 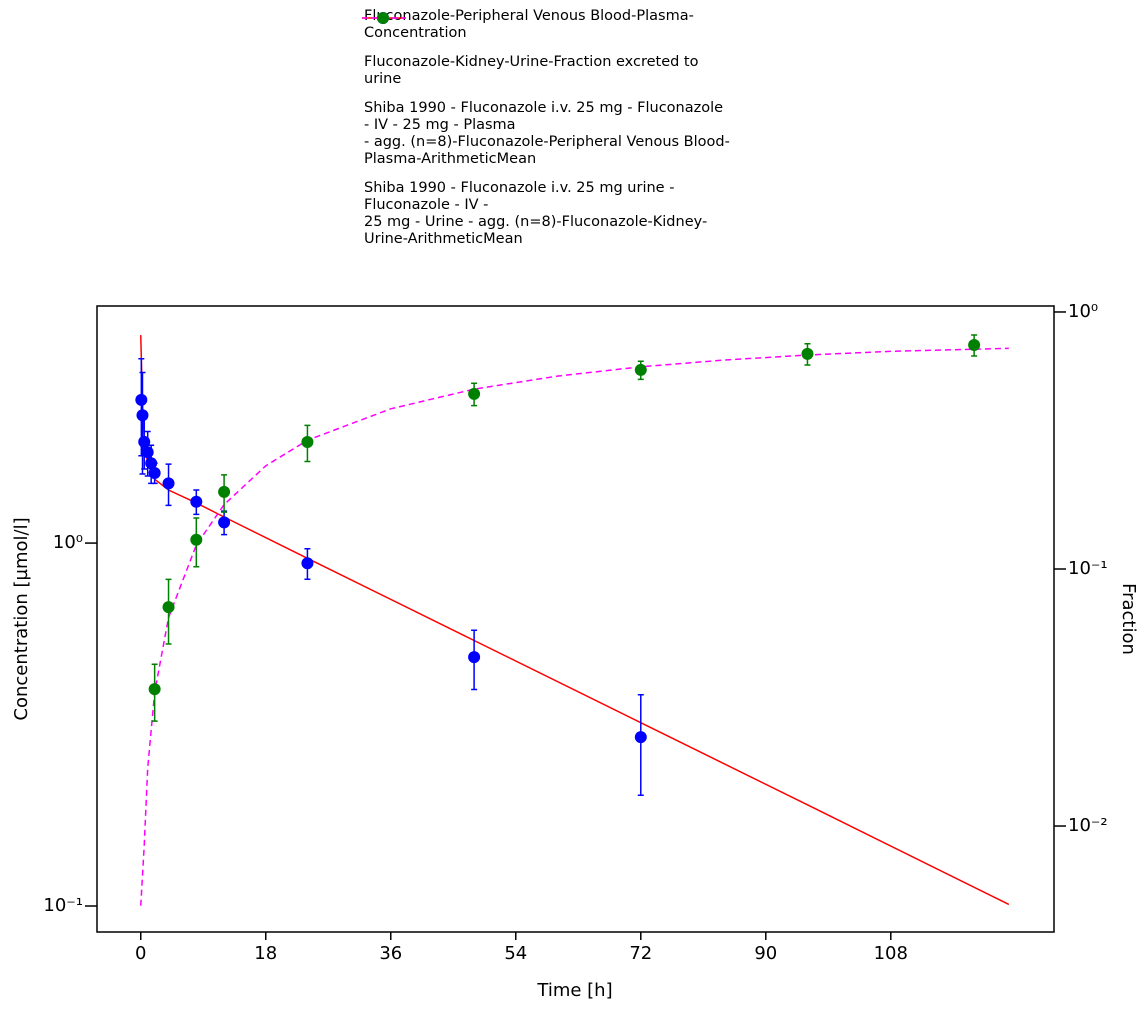 What do you see at coordinates (891, 953) in the screenshot?
I see `x-tick-label: 108` at bounding box center [891, 953].